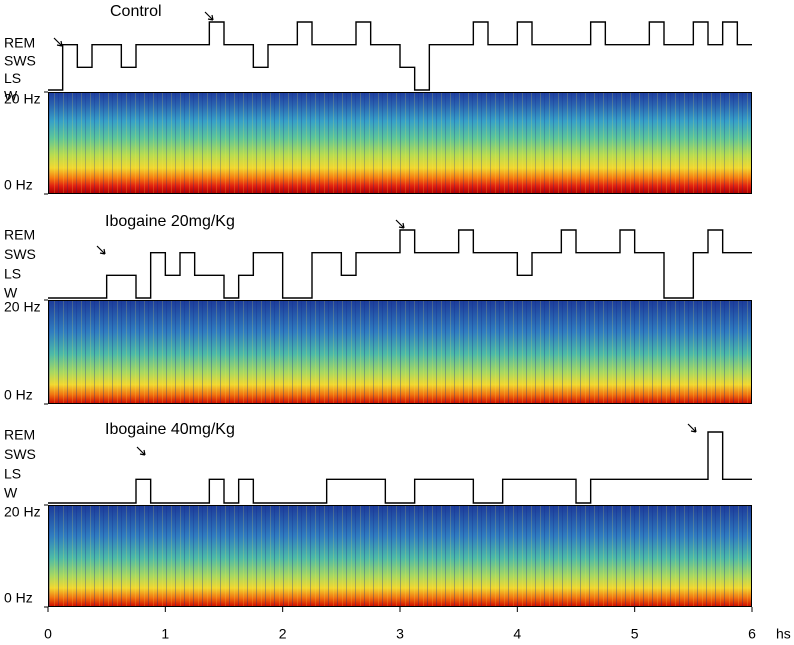 The width and height of the screenshot is (794, 645). I want to click on x-tick-label: 1, so click(165, 634).